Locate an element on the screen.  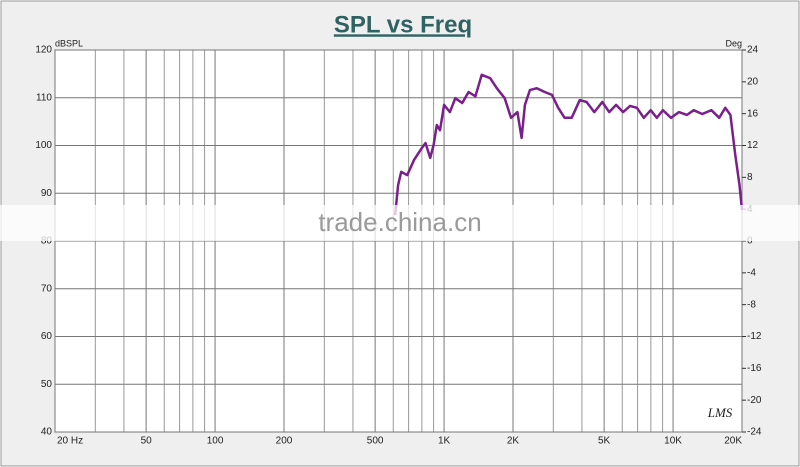
y2-tick-label: 12 is located at coordinates (753, 145).